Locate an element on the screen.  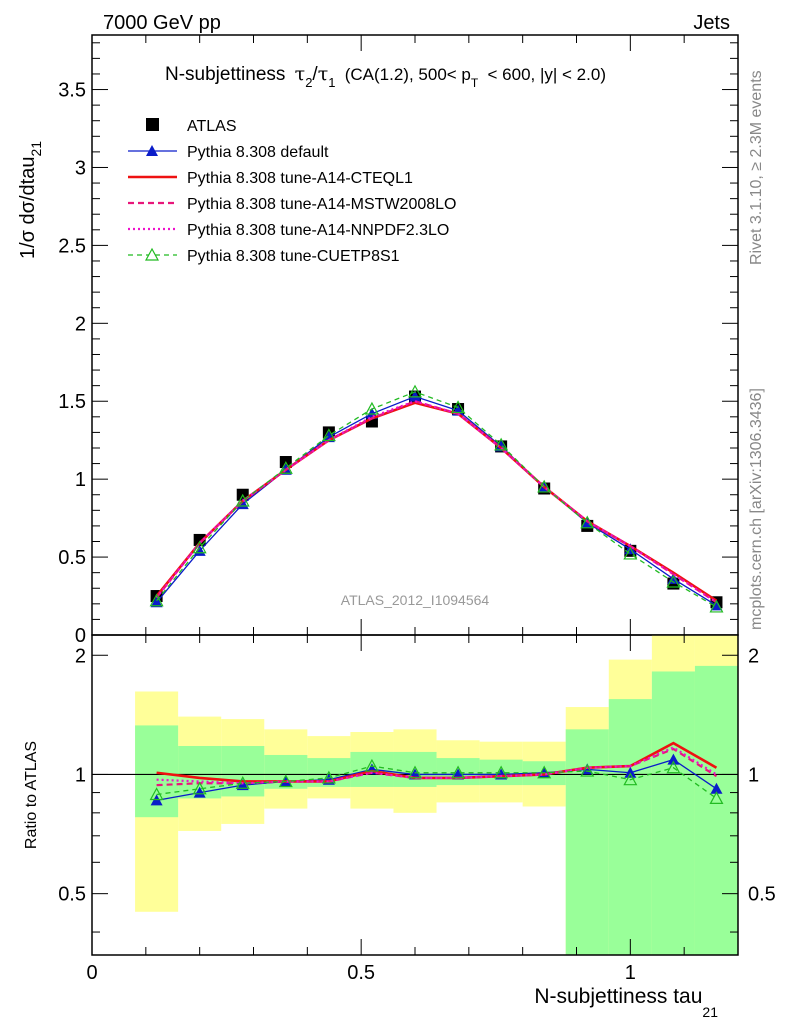
ratio-y-tick-label-left: 2 is located at coordinates (80, 656).